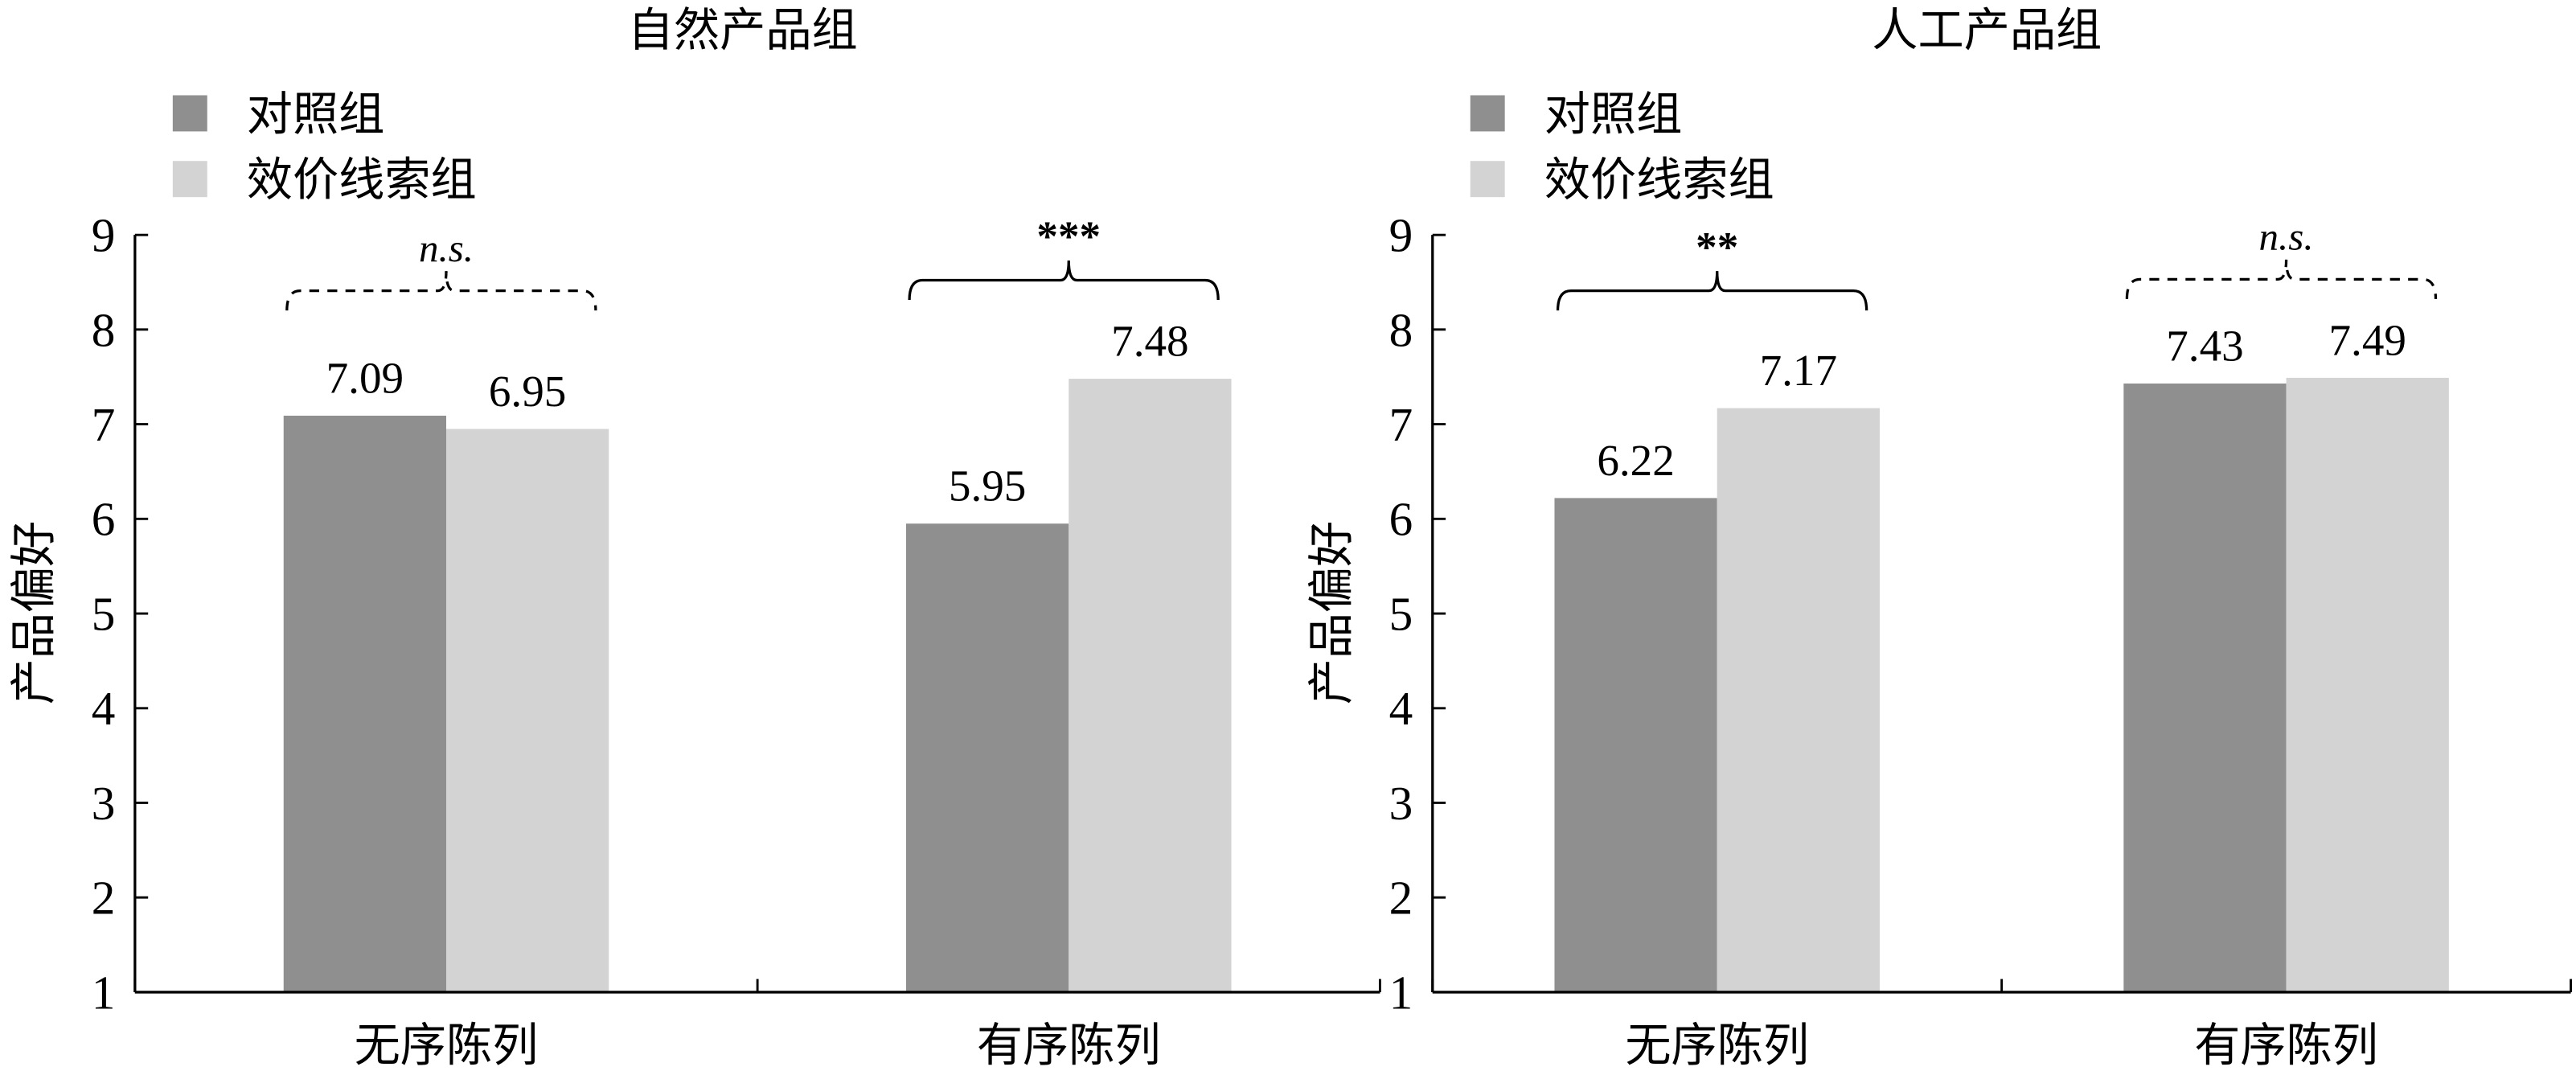 This screenshot has height=1071, width=2576. I want to click on data-label: 6.22, so click(1636, 460).